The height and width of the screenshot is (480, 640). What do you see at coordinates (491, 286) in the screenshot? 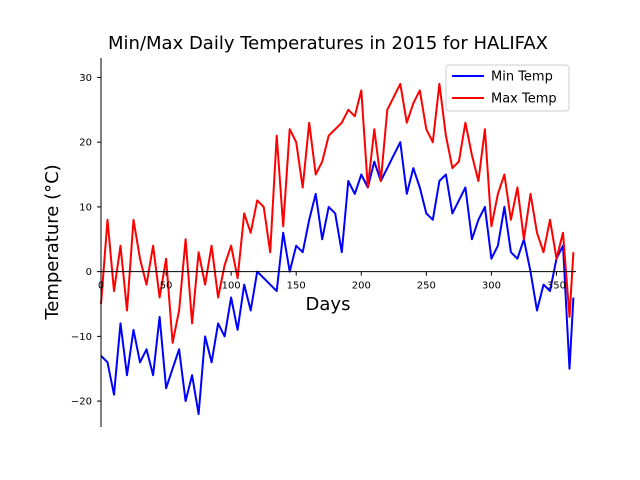
I see `x-tick-label: 300` at bounding box center [491, 286].